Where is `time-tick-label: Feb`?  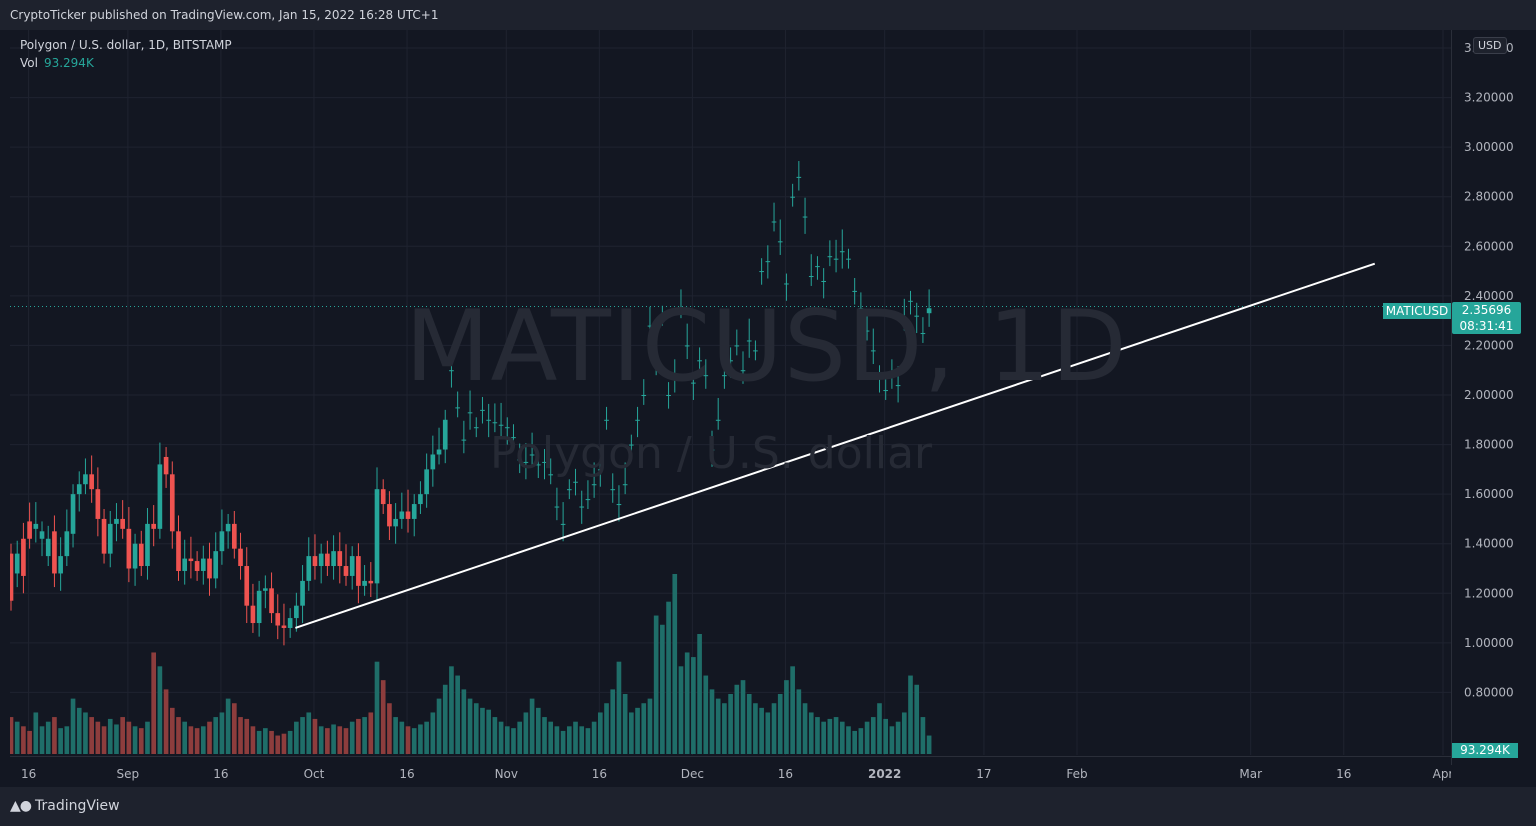
time-tick-label: Feb is located at coordinates (1076, 774).